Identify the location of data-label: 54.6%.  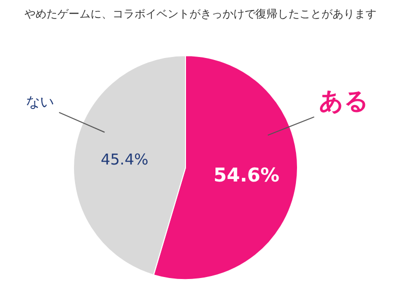
(247, 175).